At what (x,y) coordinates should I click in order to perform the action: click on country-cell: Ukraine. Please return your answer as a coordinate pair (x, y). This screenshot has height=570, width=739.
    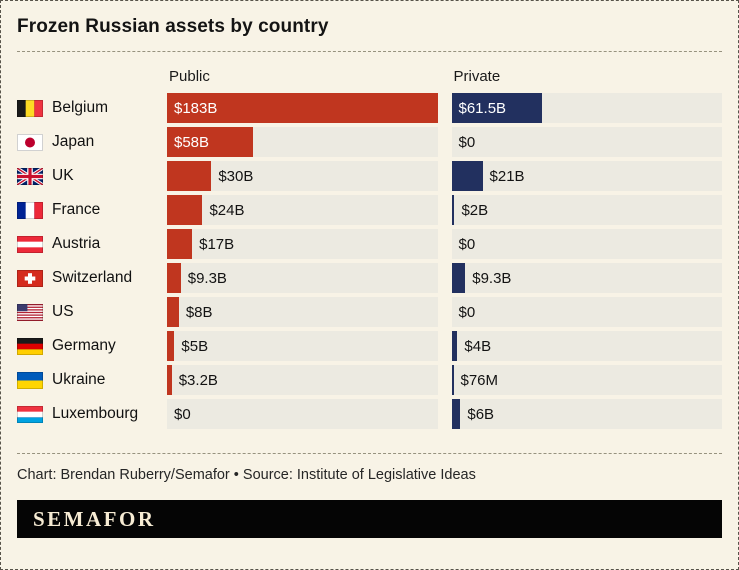
    Looking at the image, I should click on (92, 380).